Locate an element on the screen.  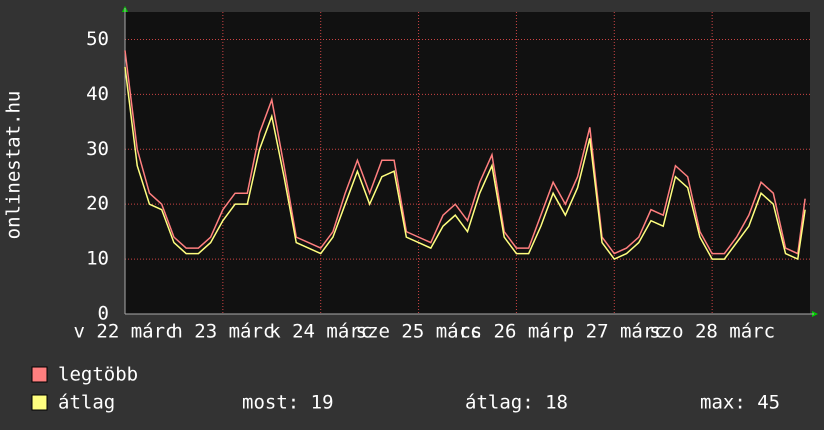
legend-label: átlag is located at coordinates (86, 403).